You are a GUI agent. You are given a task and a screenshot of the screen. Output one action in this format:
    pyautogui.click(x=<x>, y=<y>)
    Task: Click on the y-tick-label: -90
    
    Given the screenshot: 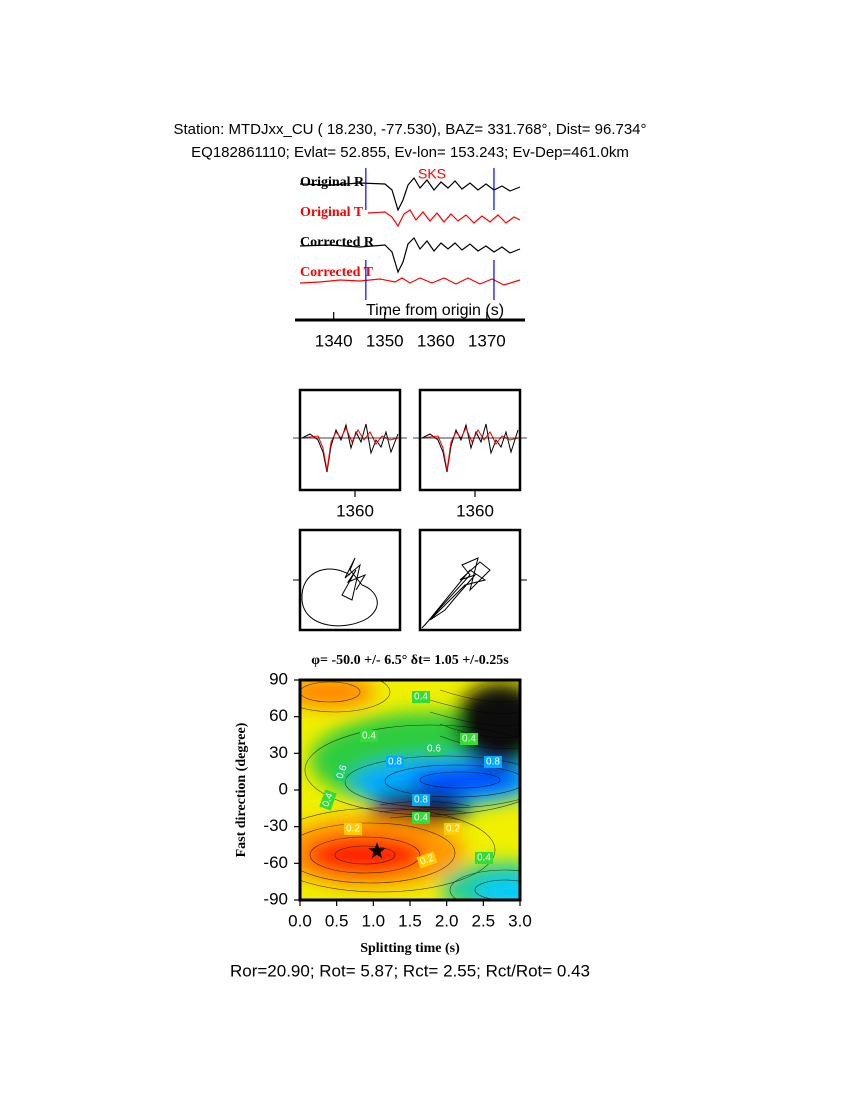 What is the action you would take?
    pyautogui.click(x=275, y=898)
    